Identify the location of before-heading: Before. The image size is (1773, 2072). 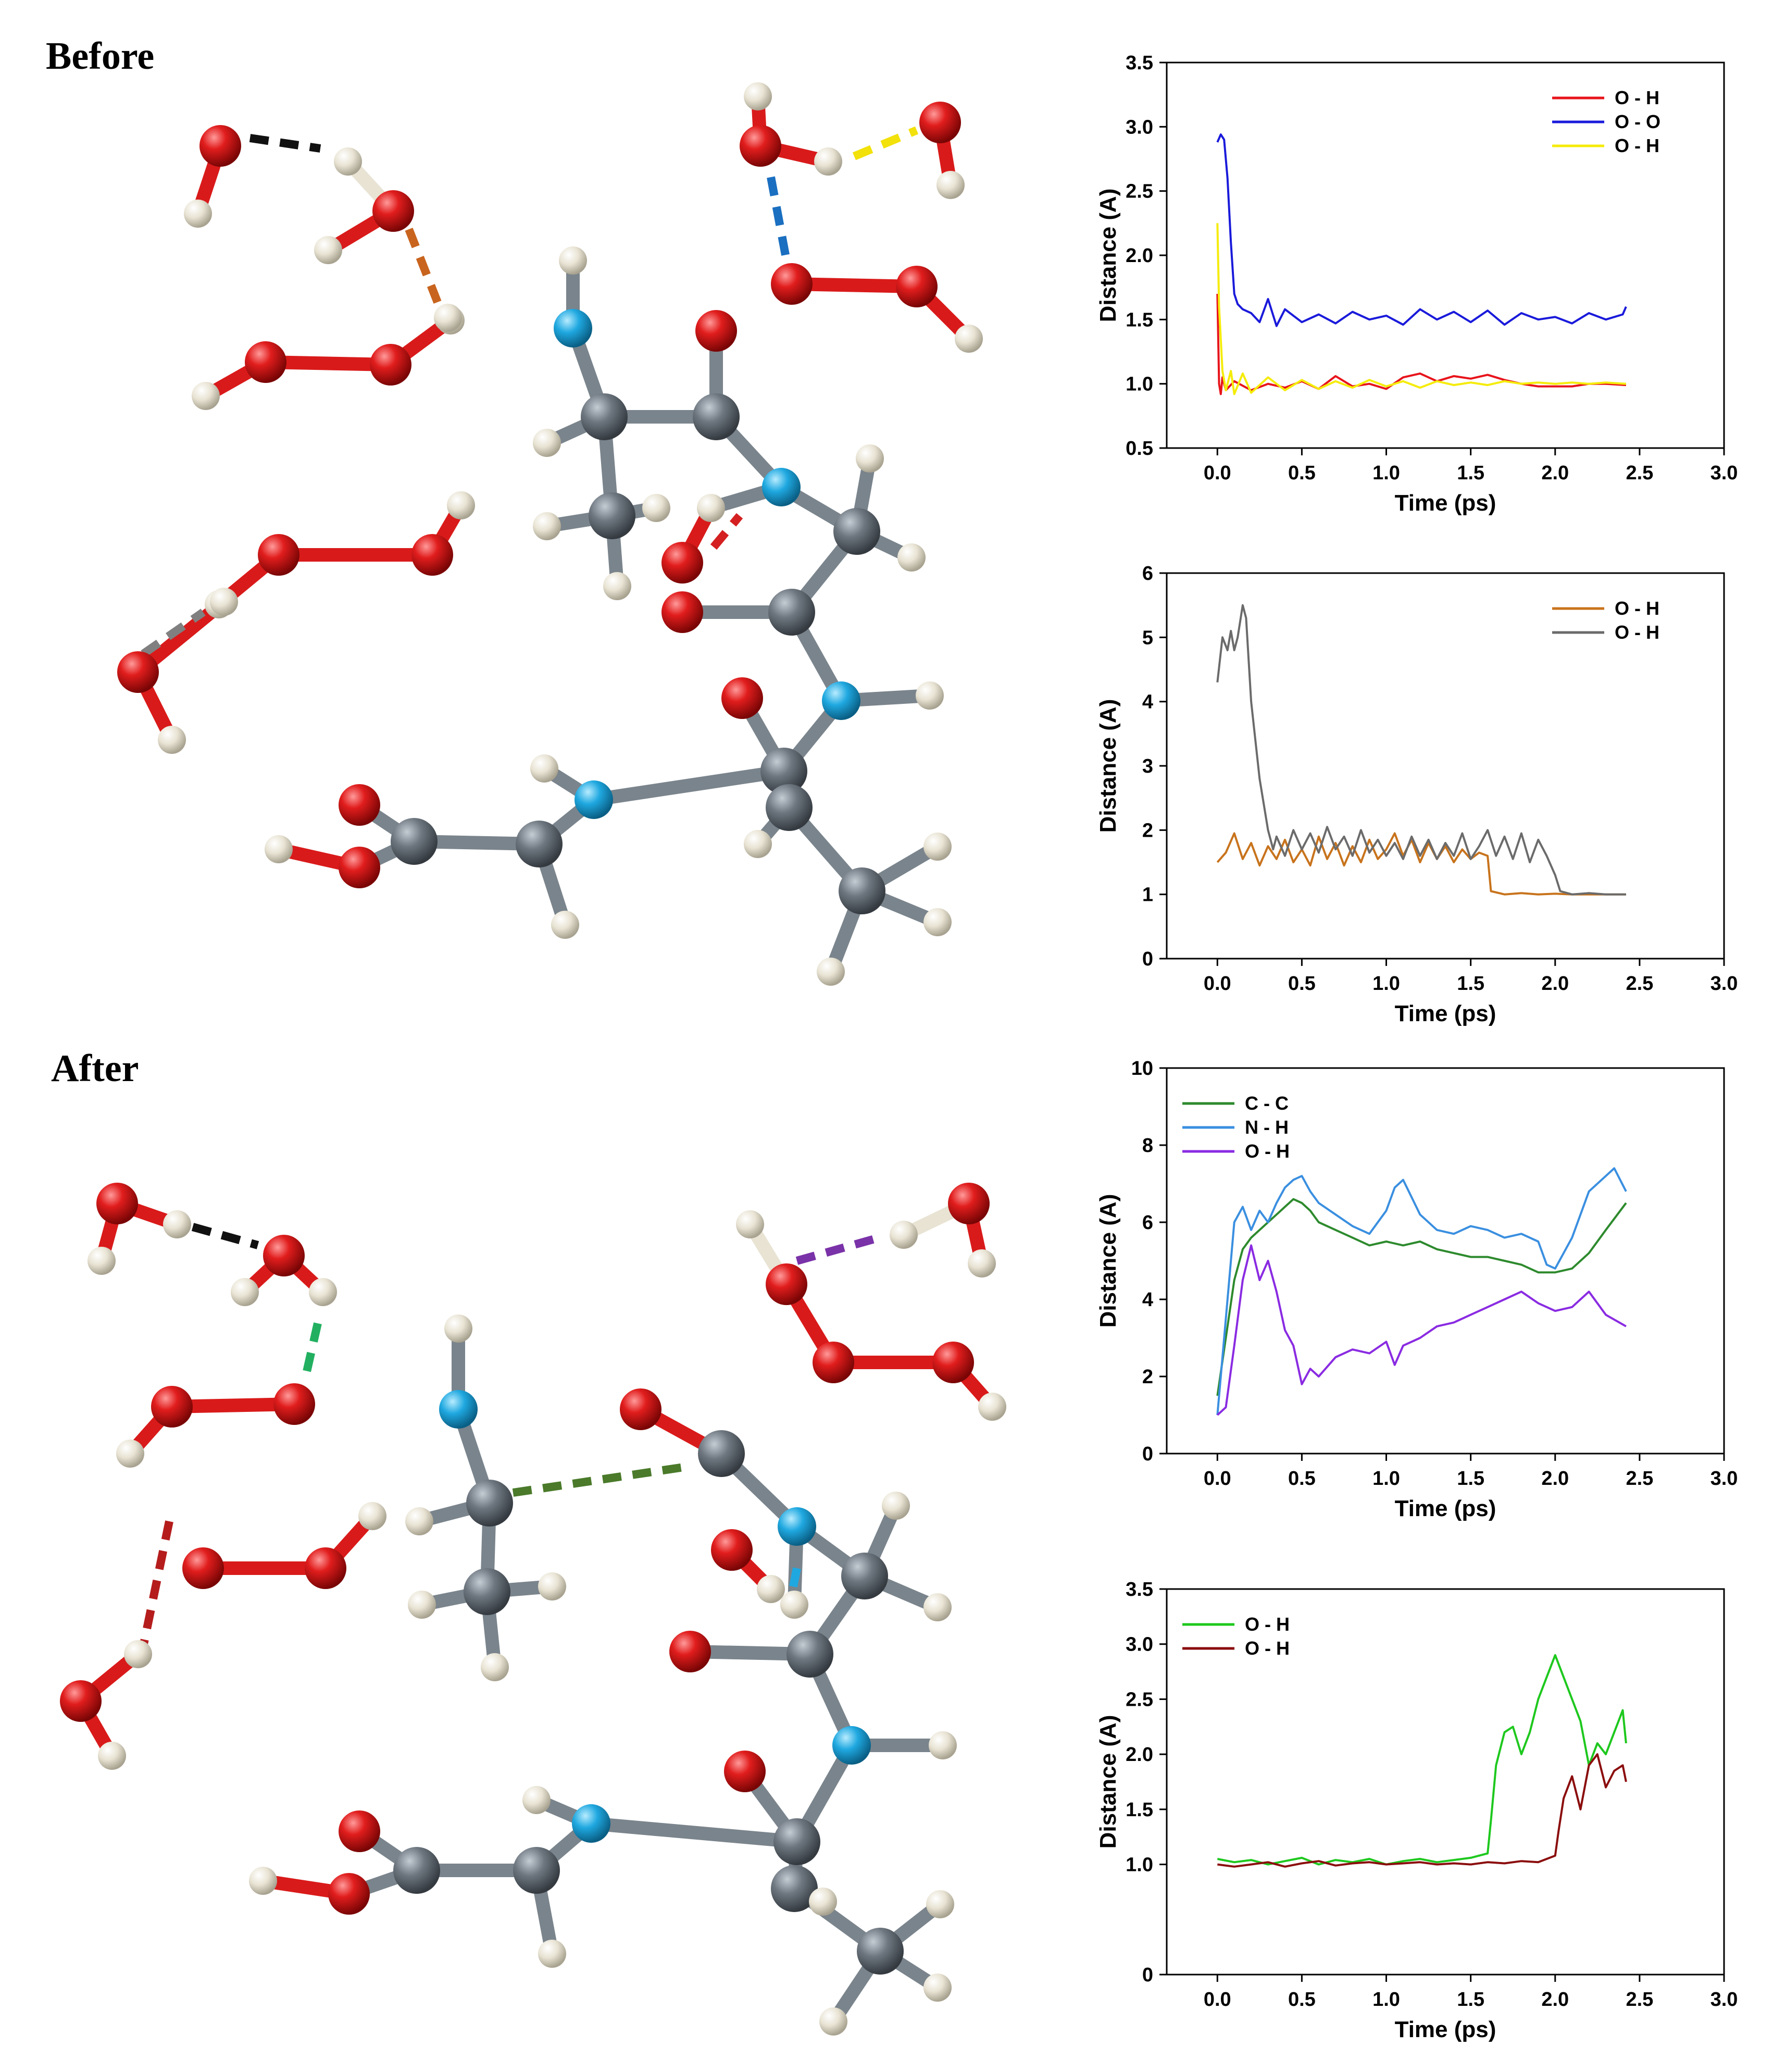
(100, 57).